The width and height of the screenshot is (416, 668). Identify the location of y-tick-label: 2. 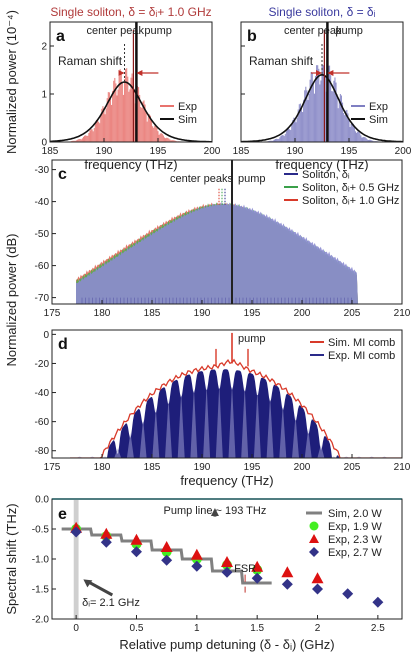
(44, 47).